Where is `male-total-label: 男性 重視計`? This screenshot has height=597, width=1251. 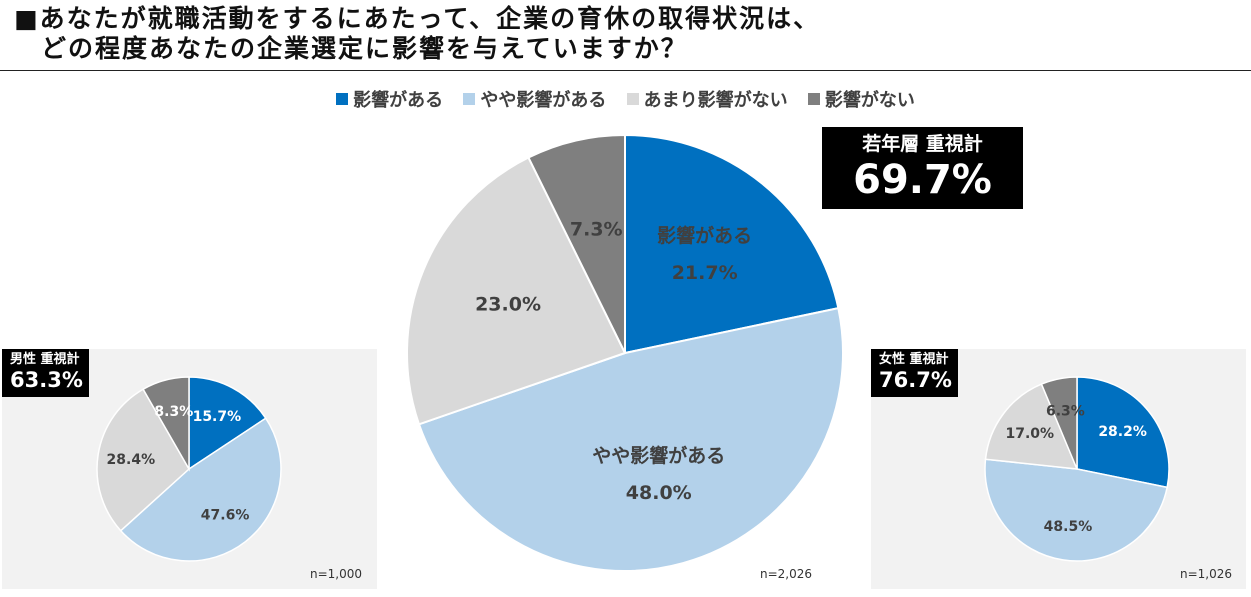 male-total-label: 男性 重視計 is located at coordinates (45, 359).